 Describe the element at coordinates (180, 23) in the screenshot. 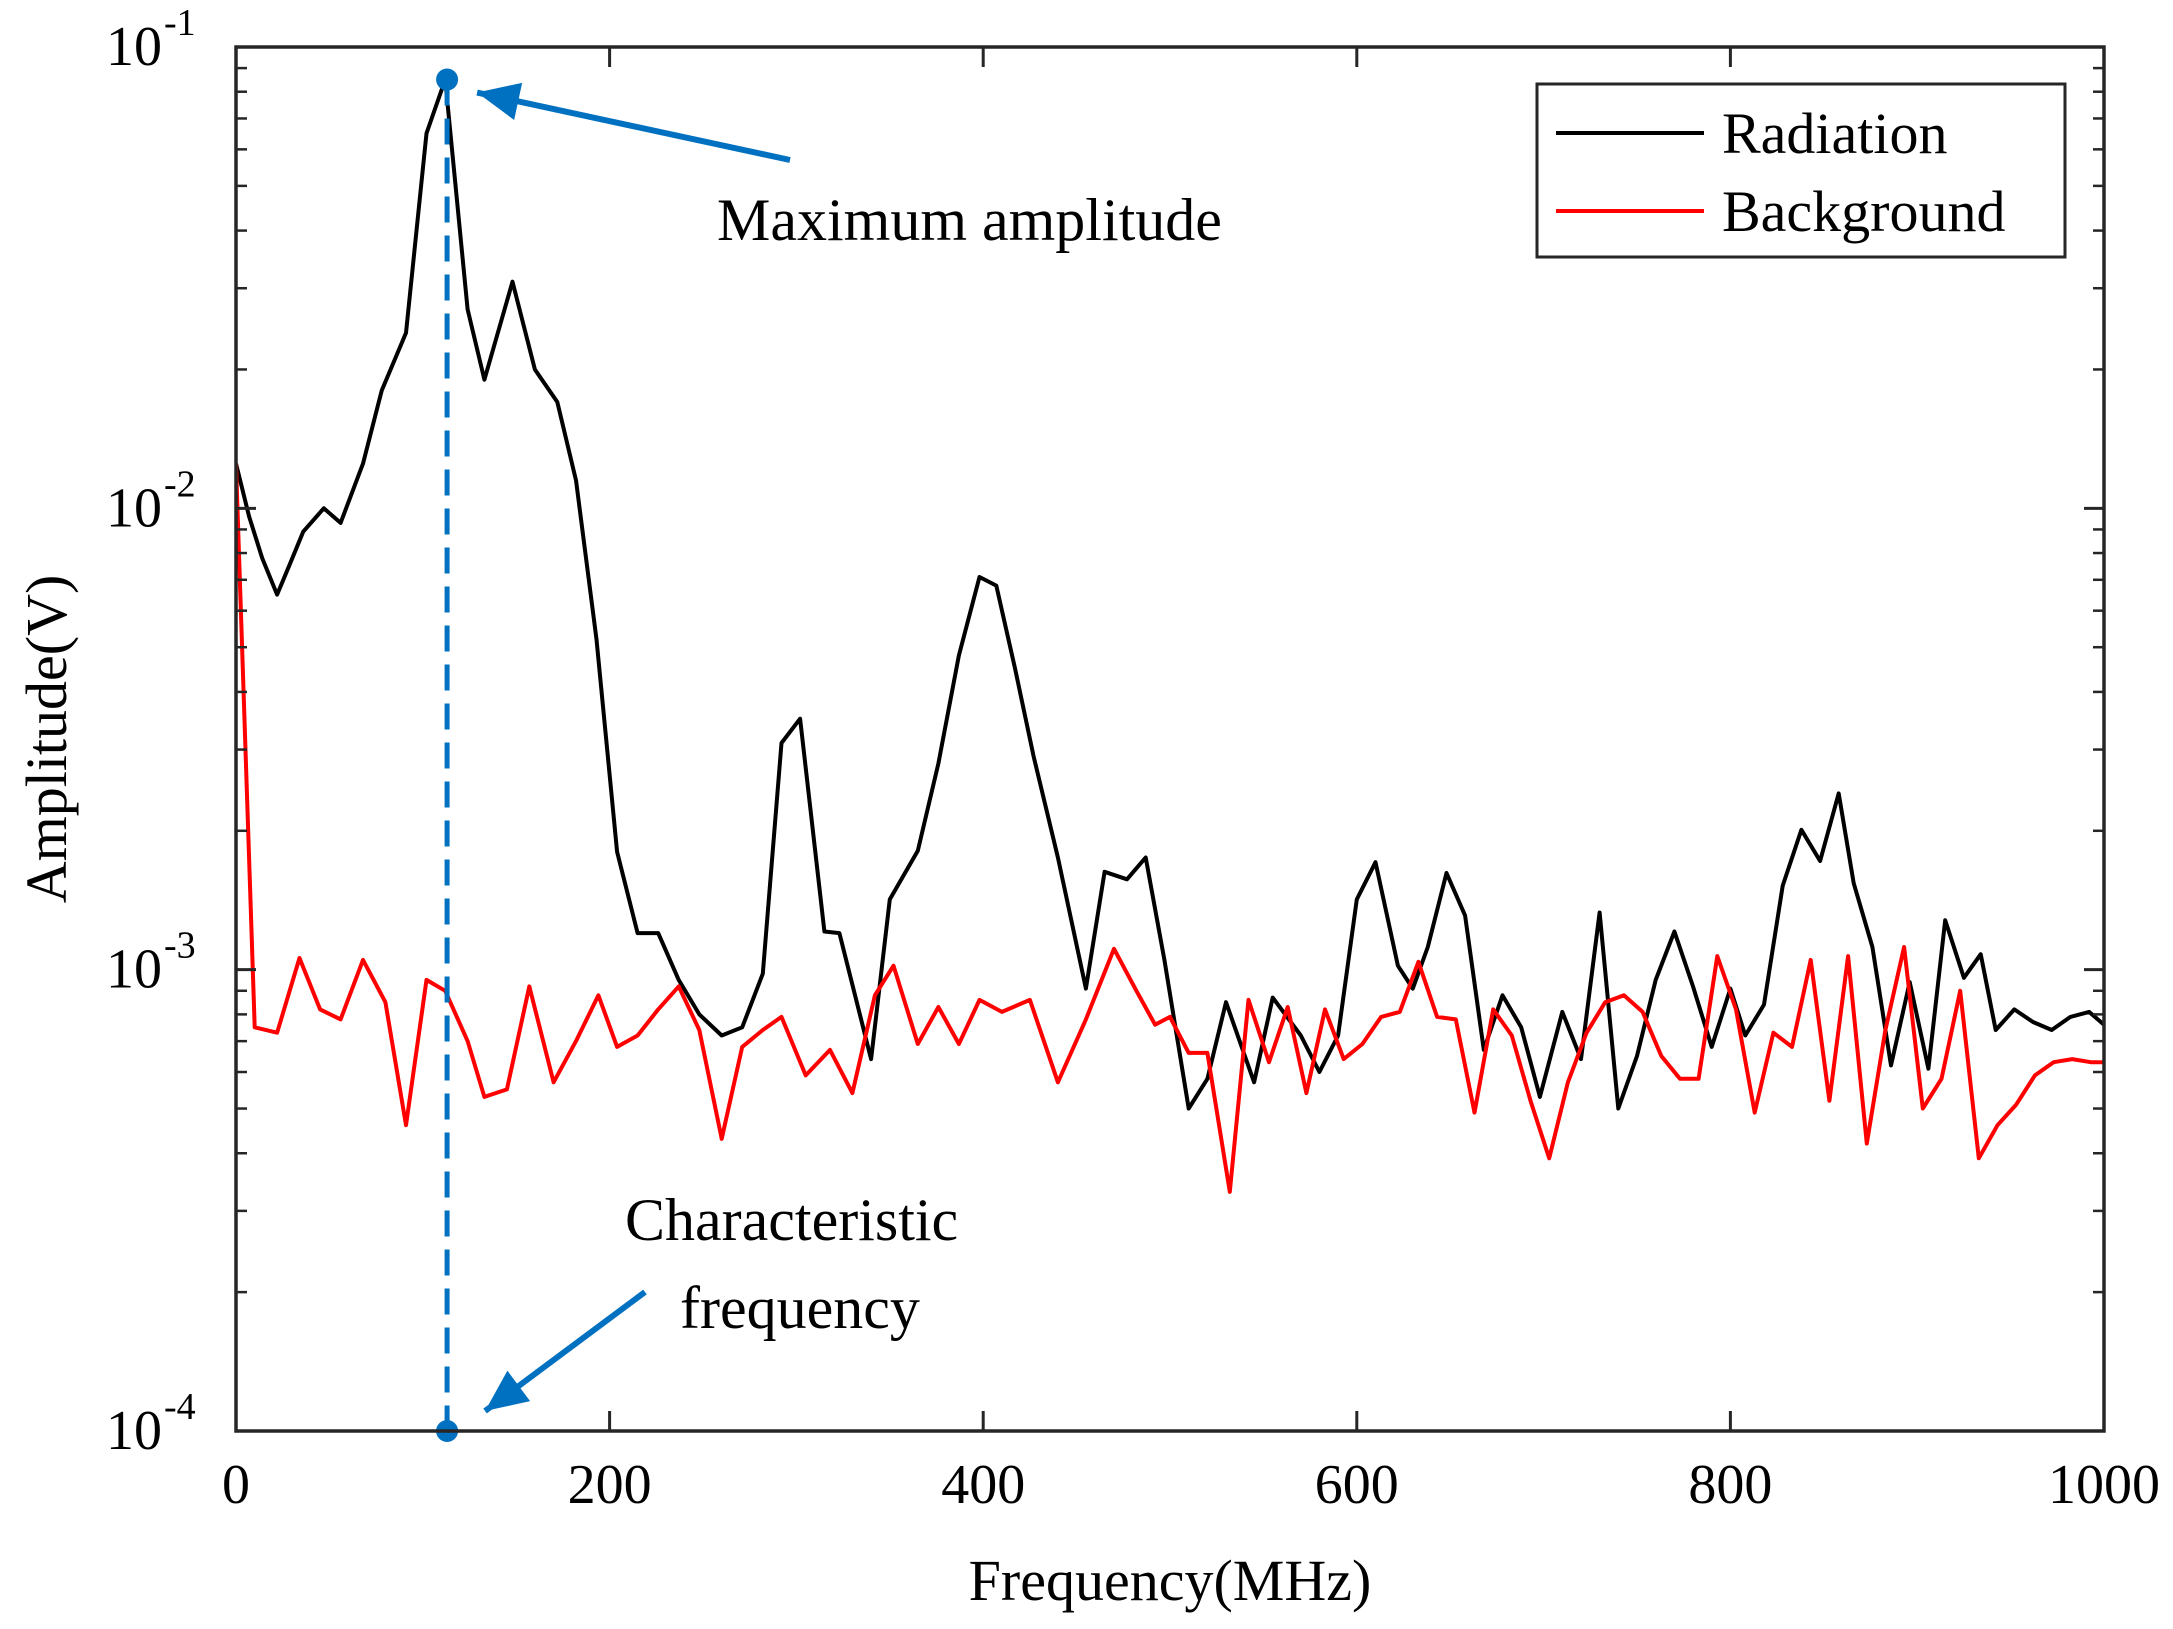

I see `y-tick-label-exponent: -1` at that location.